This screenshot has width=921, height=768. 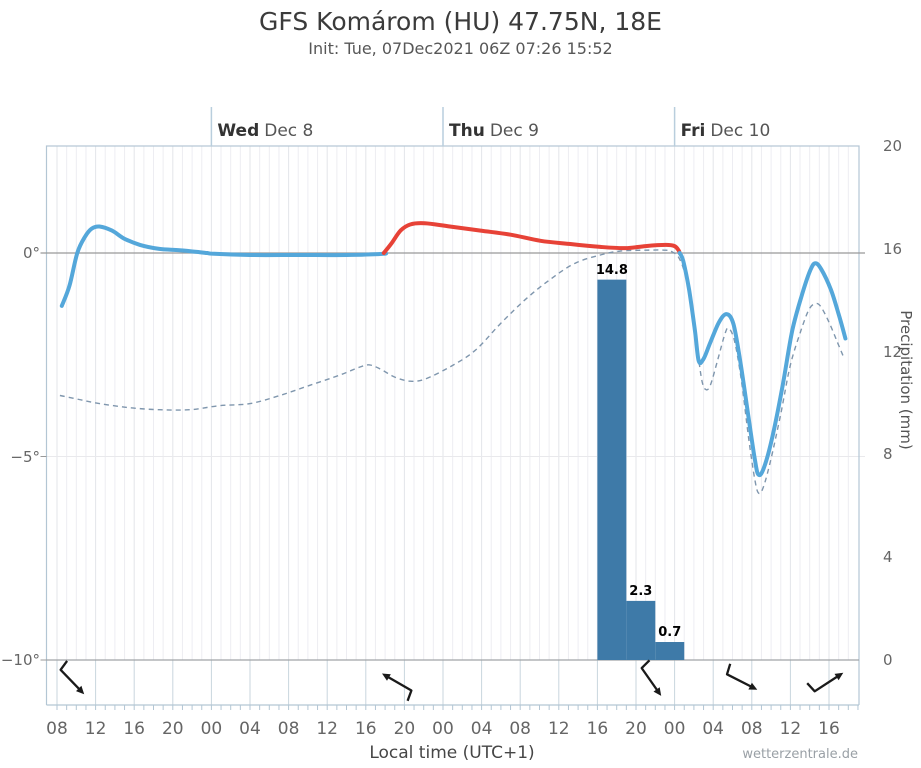 I want to click on precip-bar-value: 0.7, so click(x=670, y=632).